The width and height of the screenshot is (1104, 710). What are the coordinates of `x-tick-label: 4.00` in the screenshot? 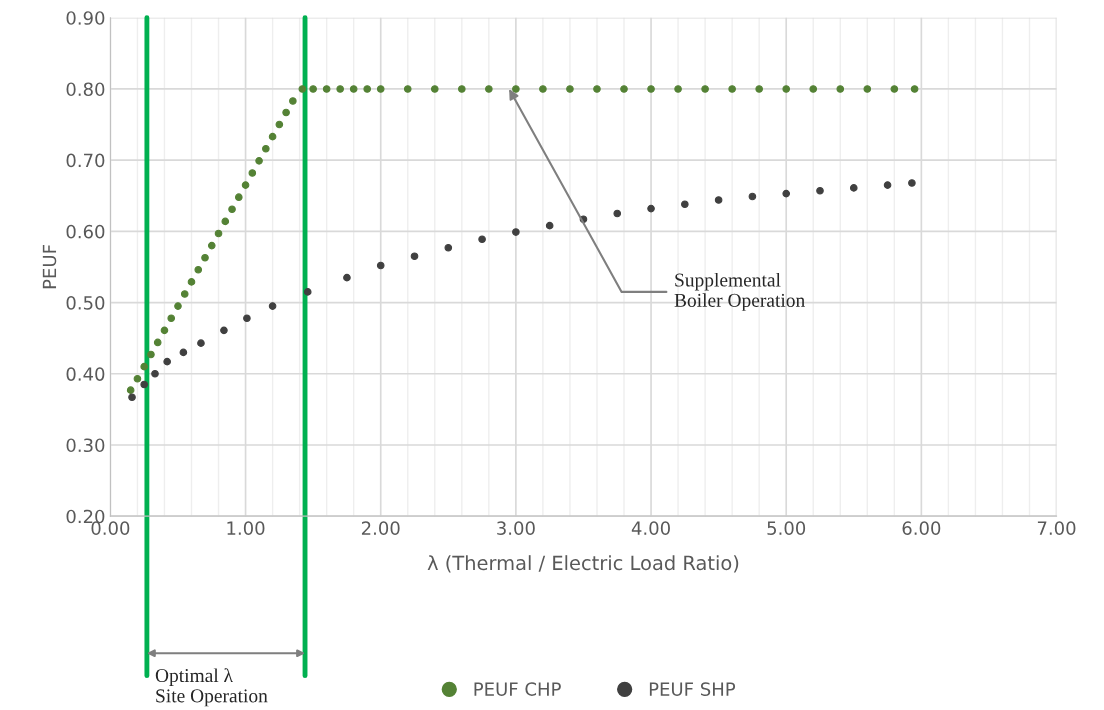 It's located at (650, 528).